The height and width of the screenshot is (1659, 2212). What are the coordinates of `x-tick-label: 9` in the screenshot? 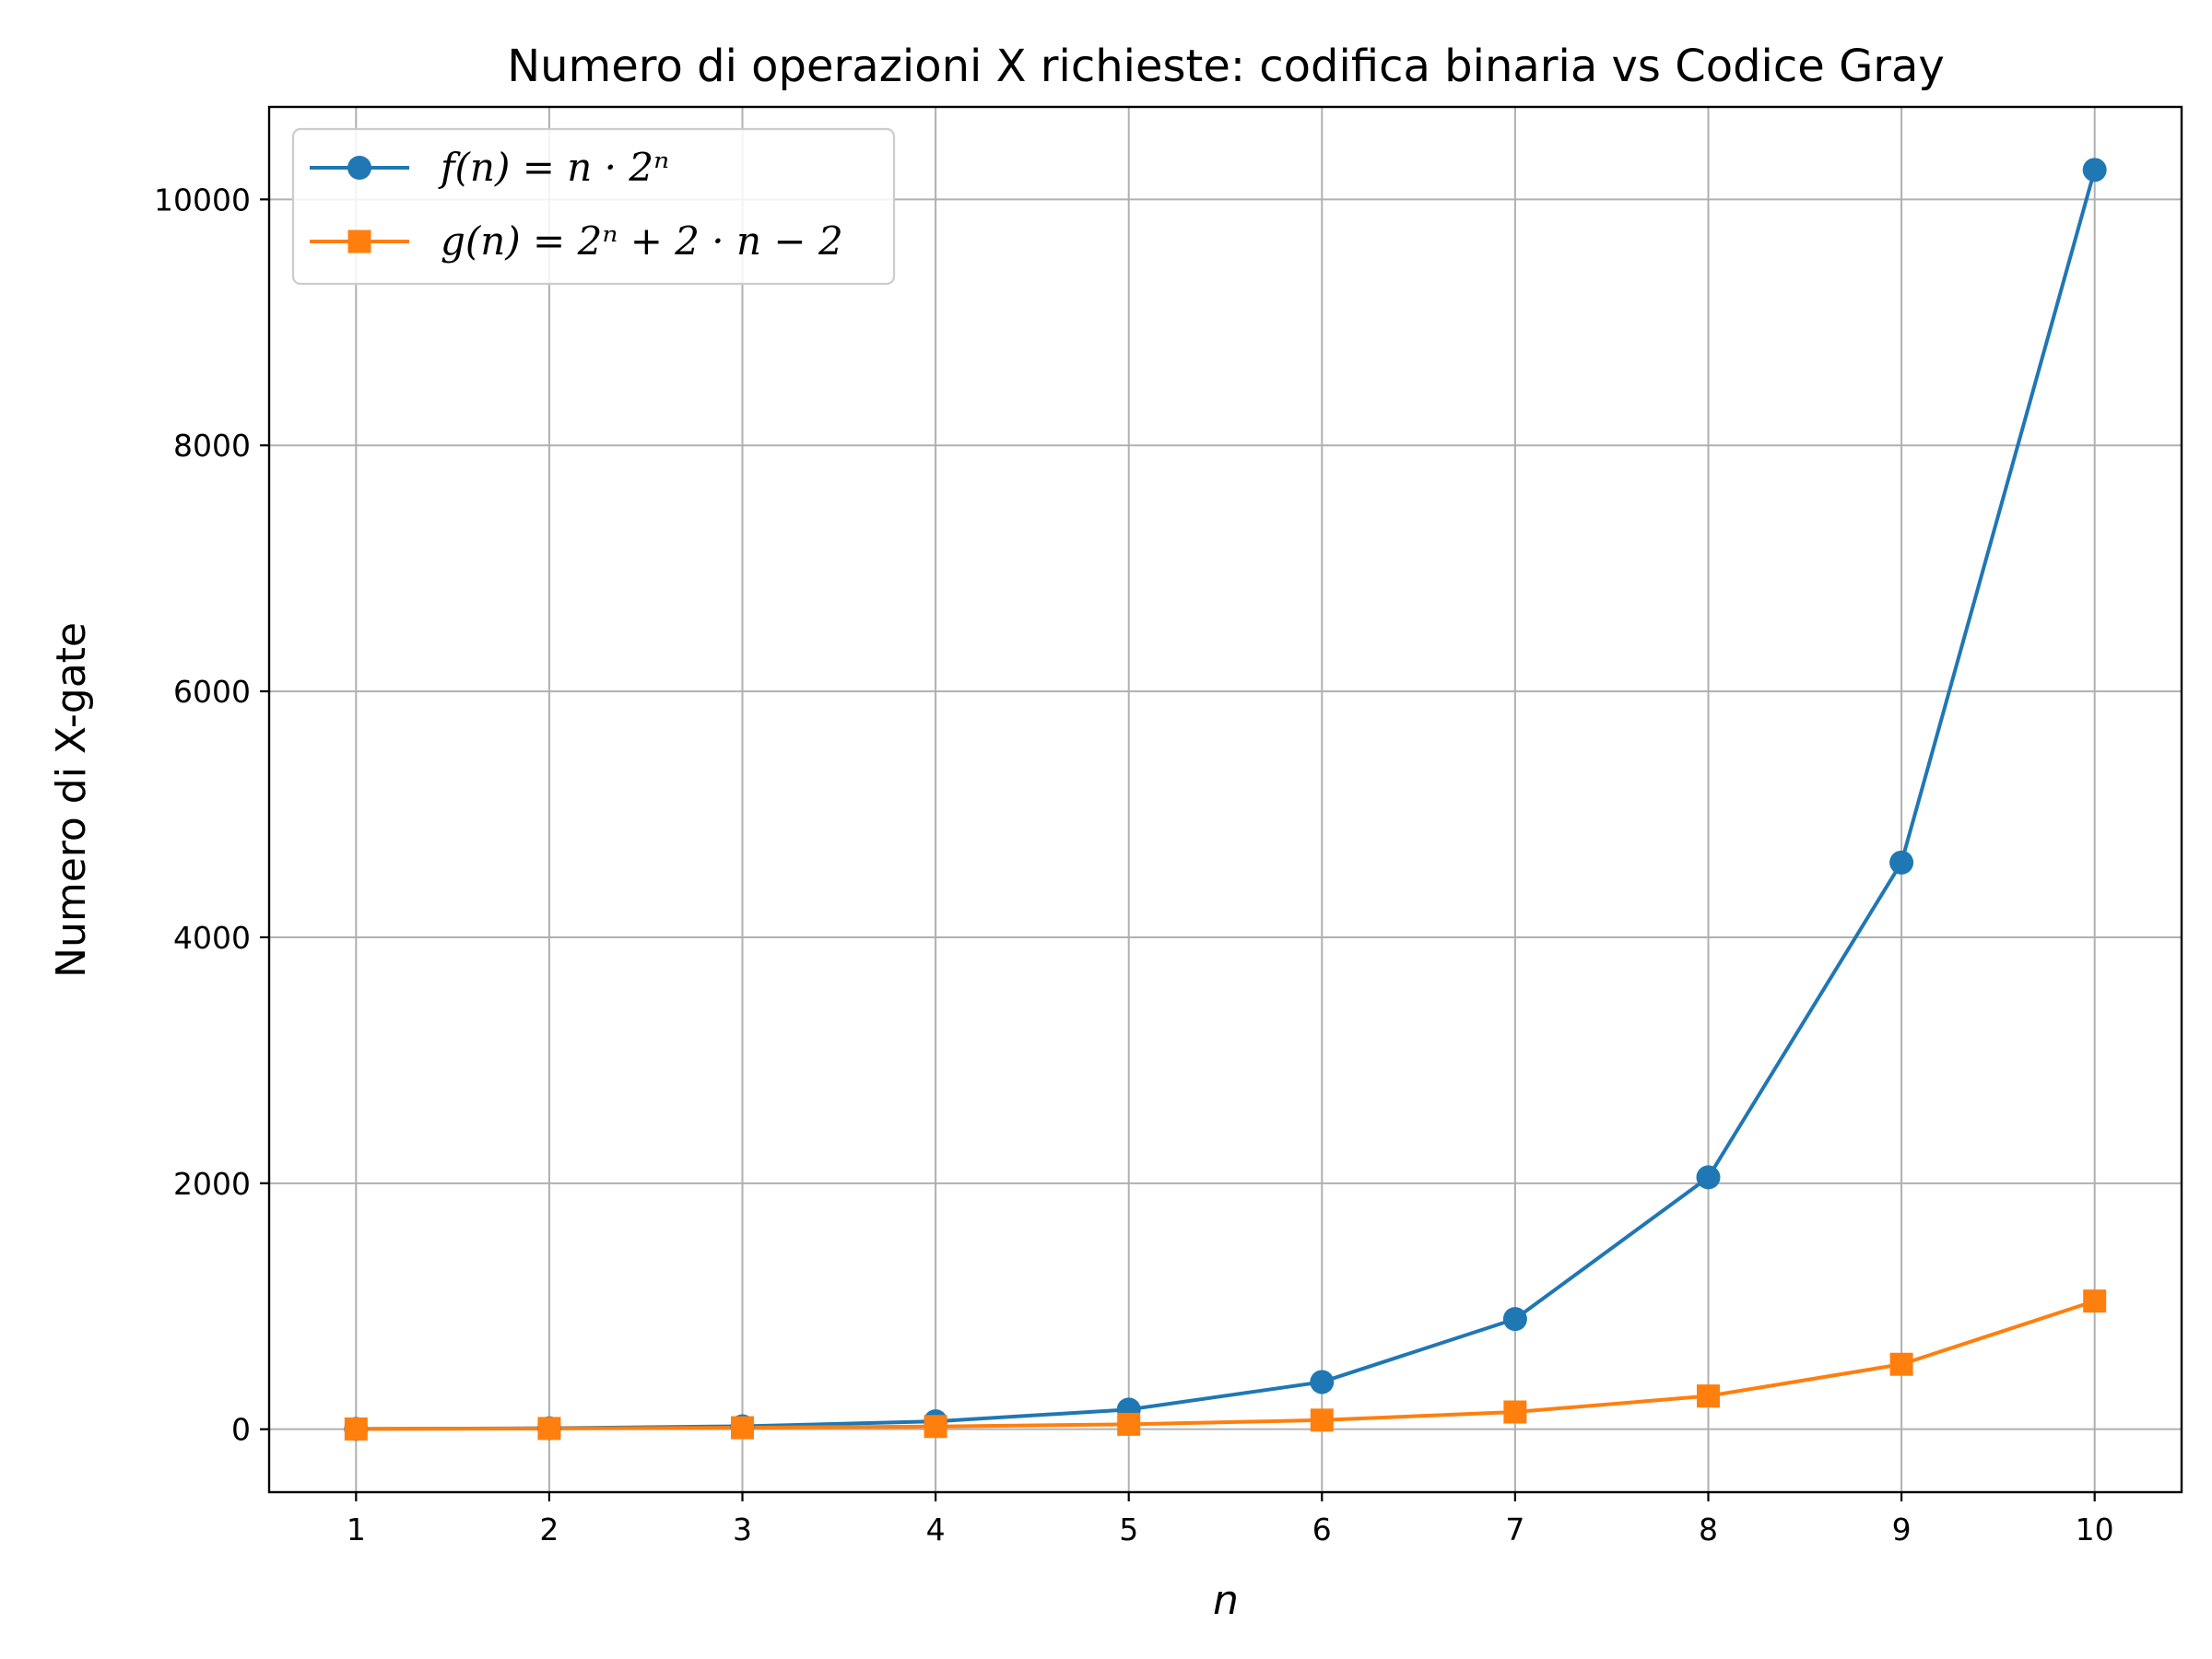 It's located at (1902, 1529).